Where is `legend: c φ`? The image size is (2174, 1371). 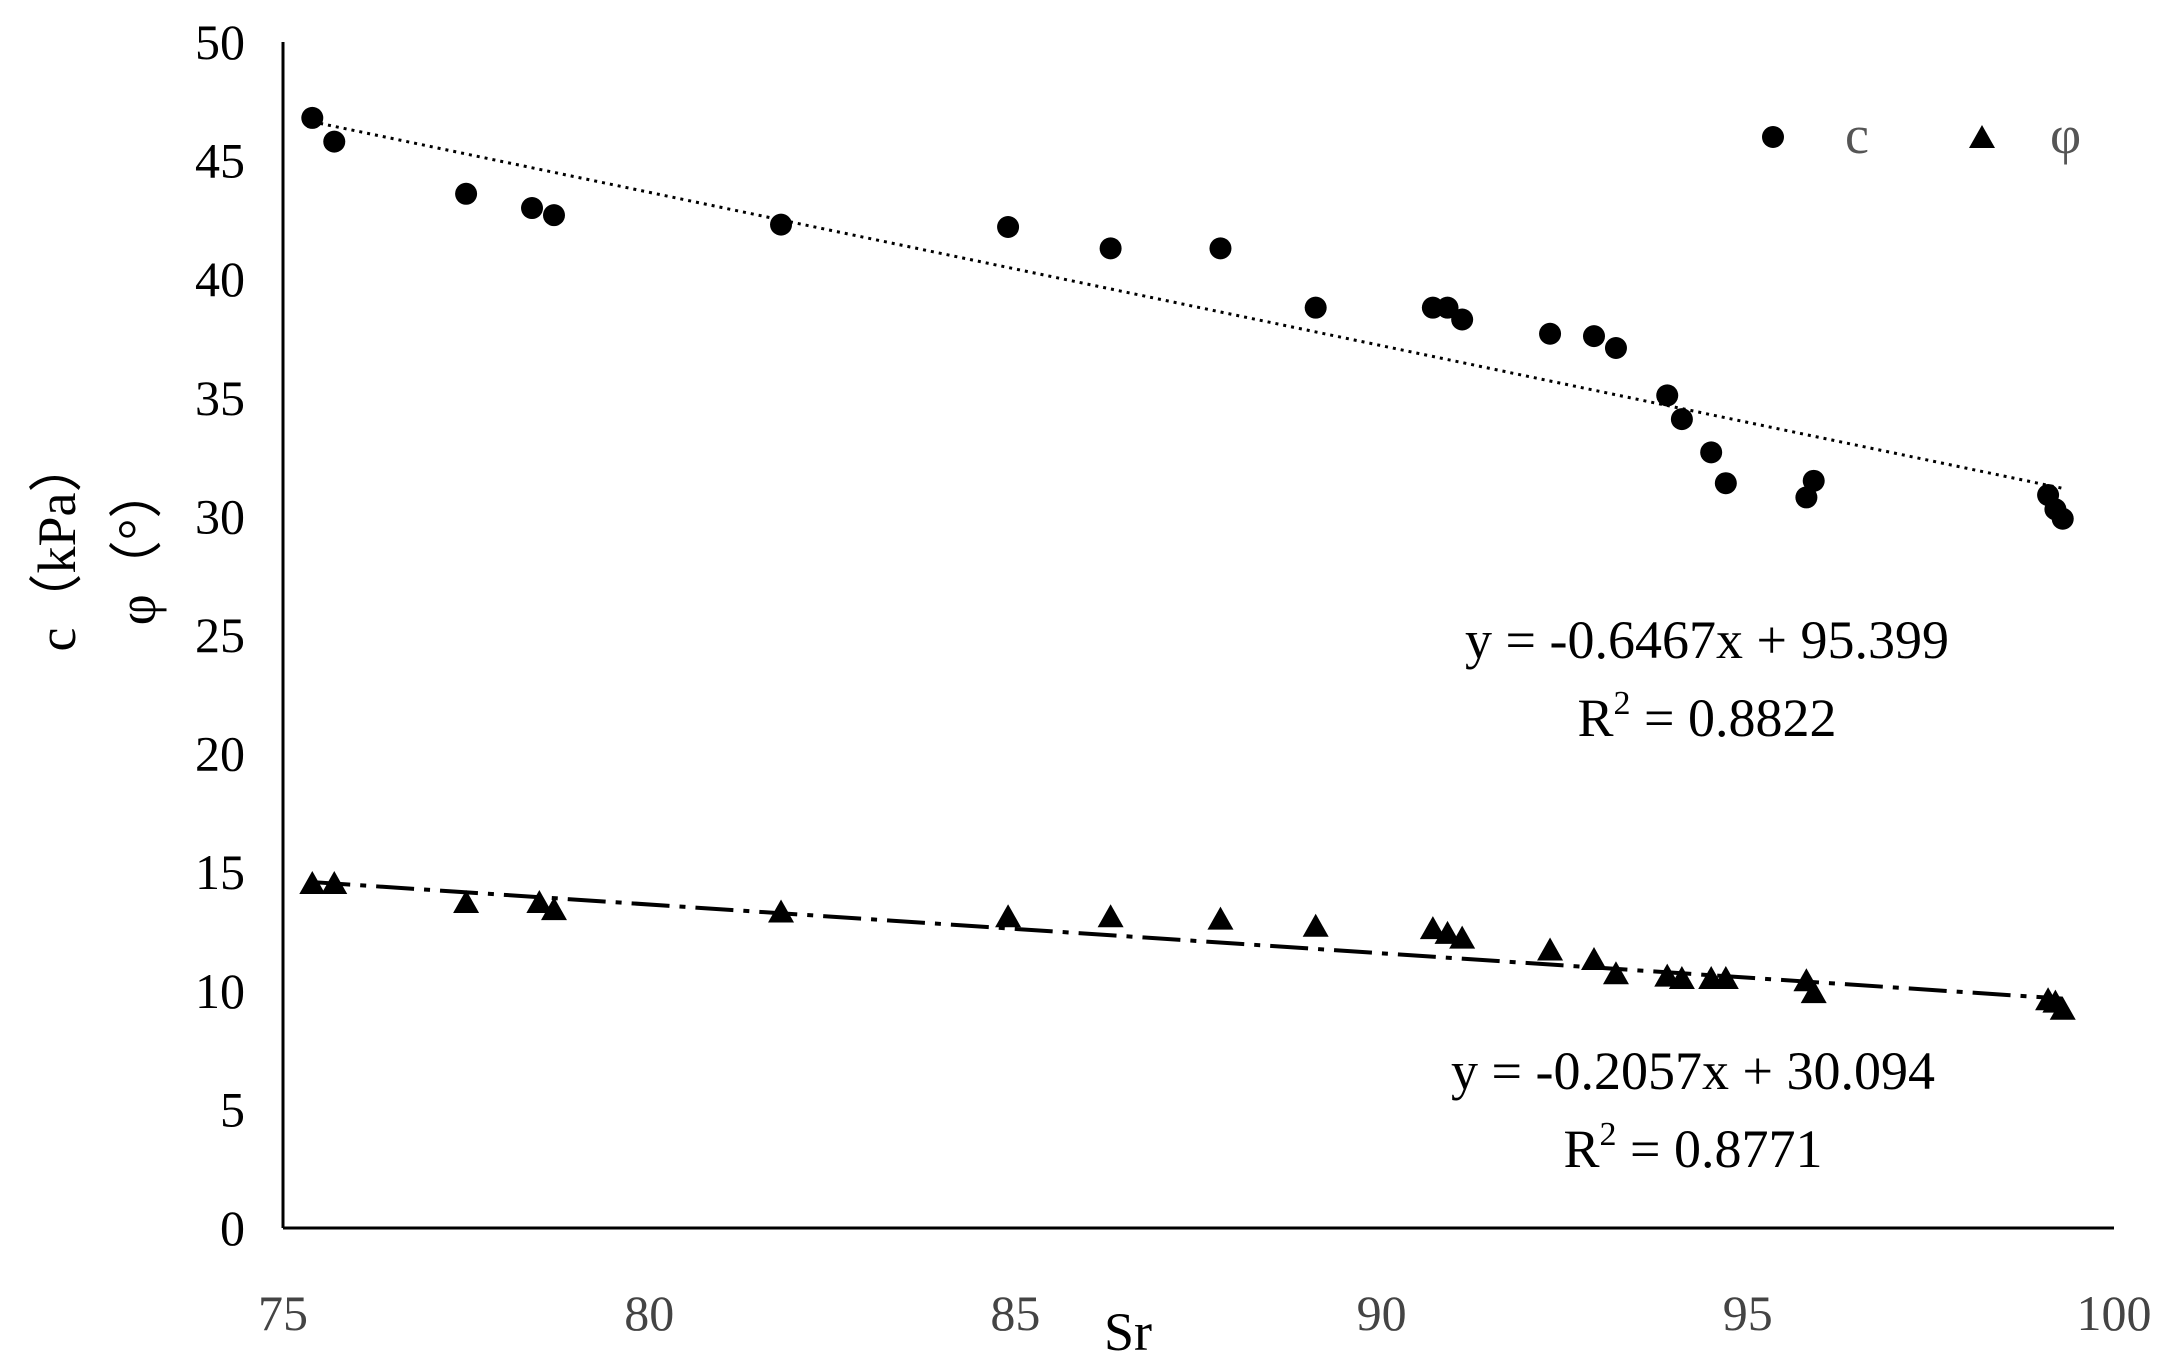 legend: c φ is located at coordinates (1921, 135).